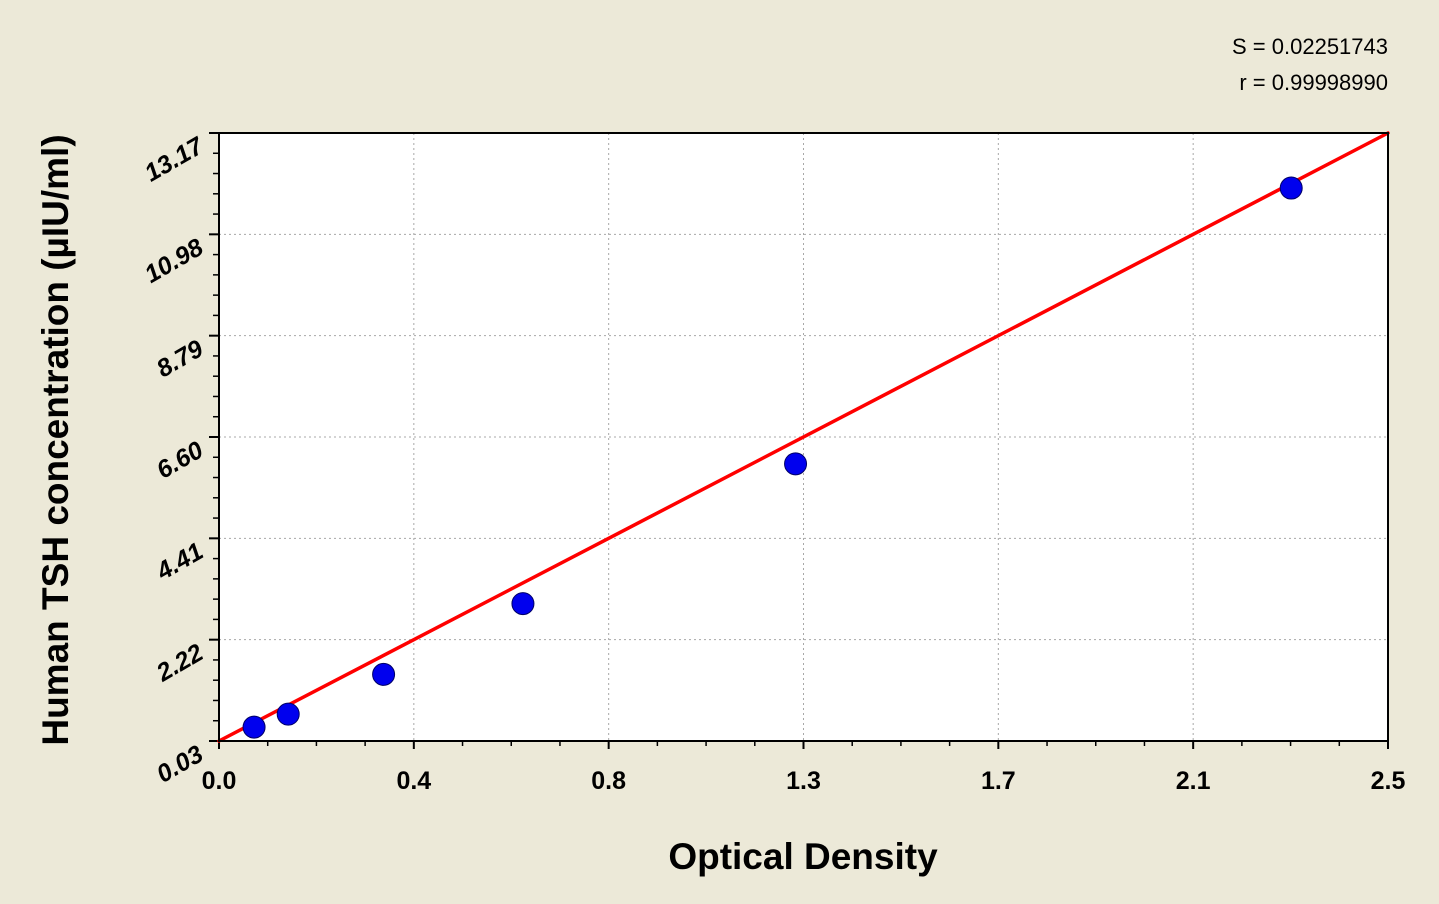 The width and height of the screenshot is (1439, 904). Describe the element at coordinates (180, 460) in the screenshot. I see `y-tick-label: 6.60` at that location.